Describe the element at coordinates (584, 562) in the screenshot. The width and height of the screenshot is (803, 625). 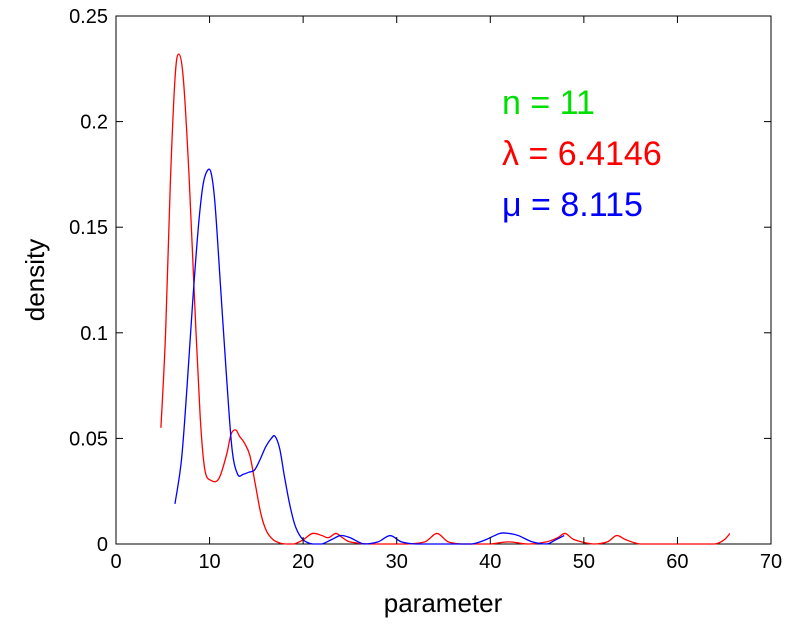
I see `x-tick-label: 50` at that location.